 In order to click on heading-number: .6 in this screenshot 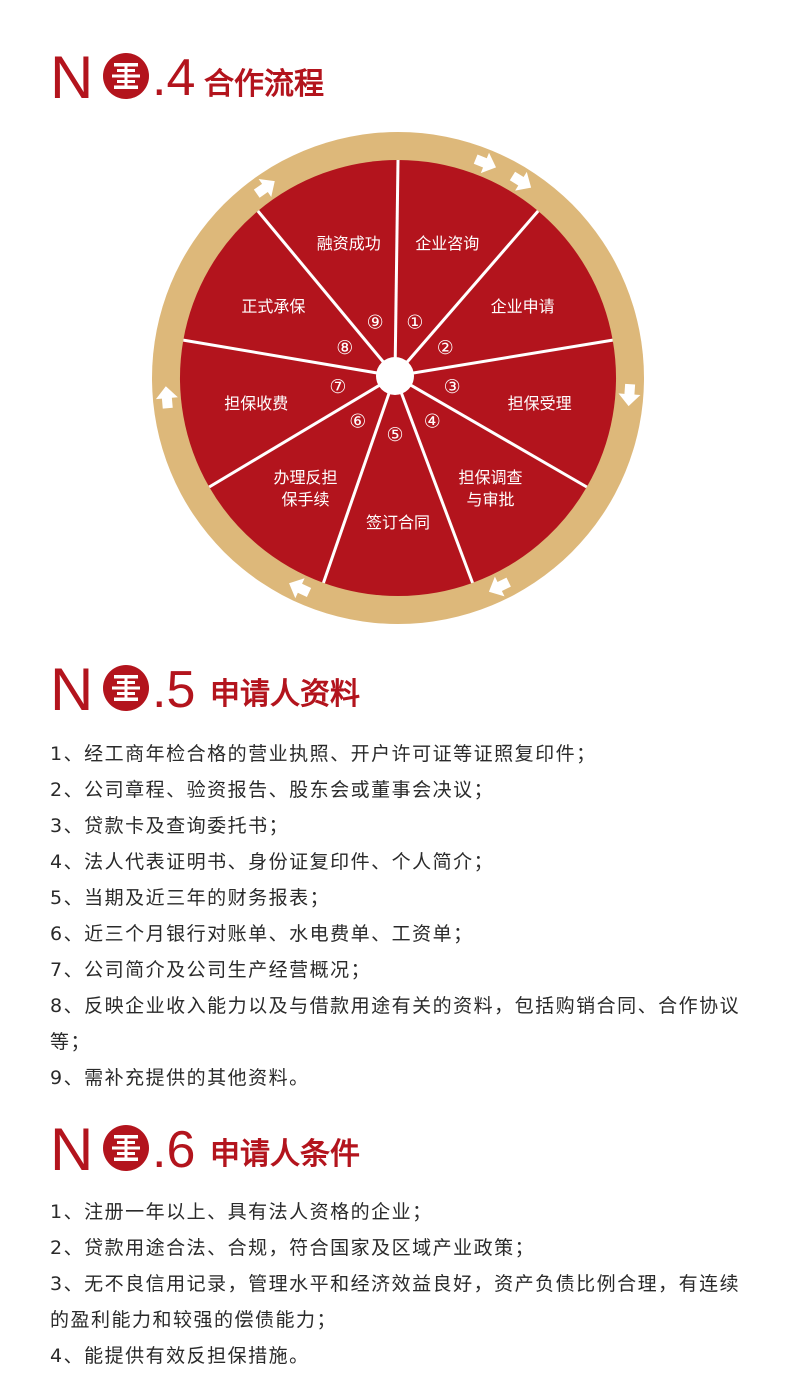, I will do `click(174, 1150)`.